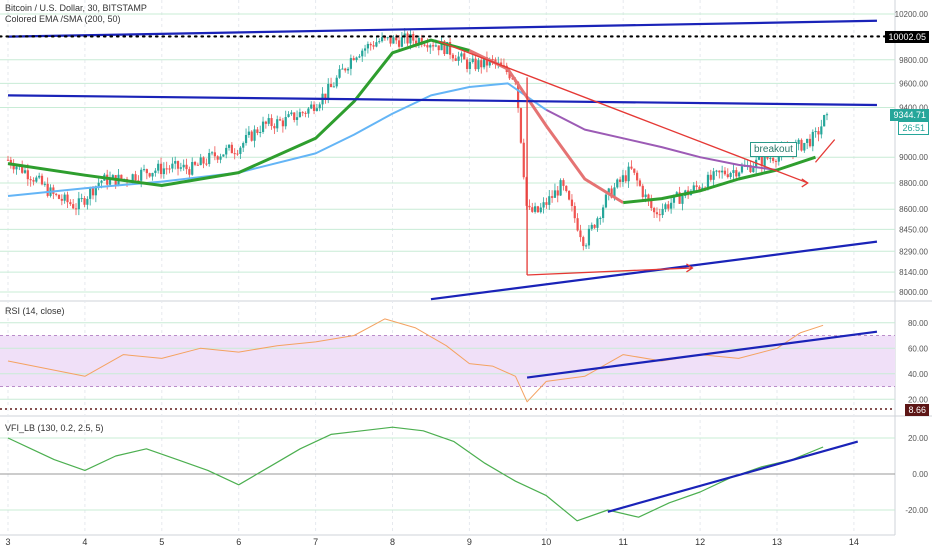 This screenshot has width=932, height=555. I want to click on x-tick-label: 11, so click(623, 542).